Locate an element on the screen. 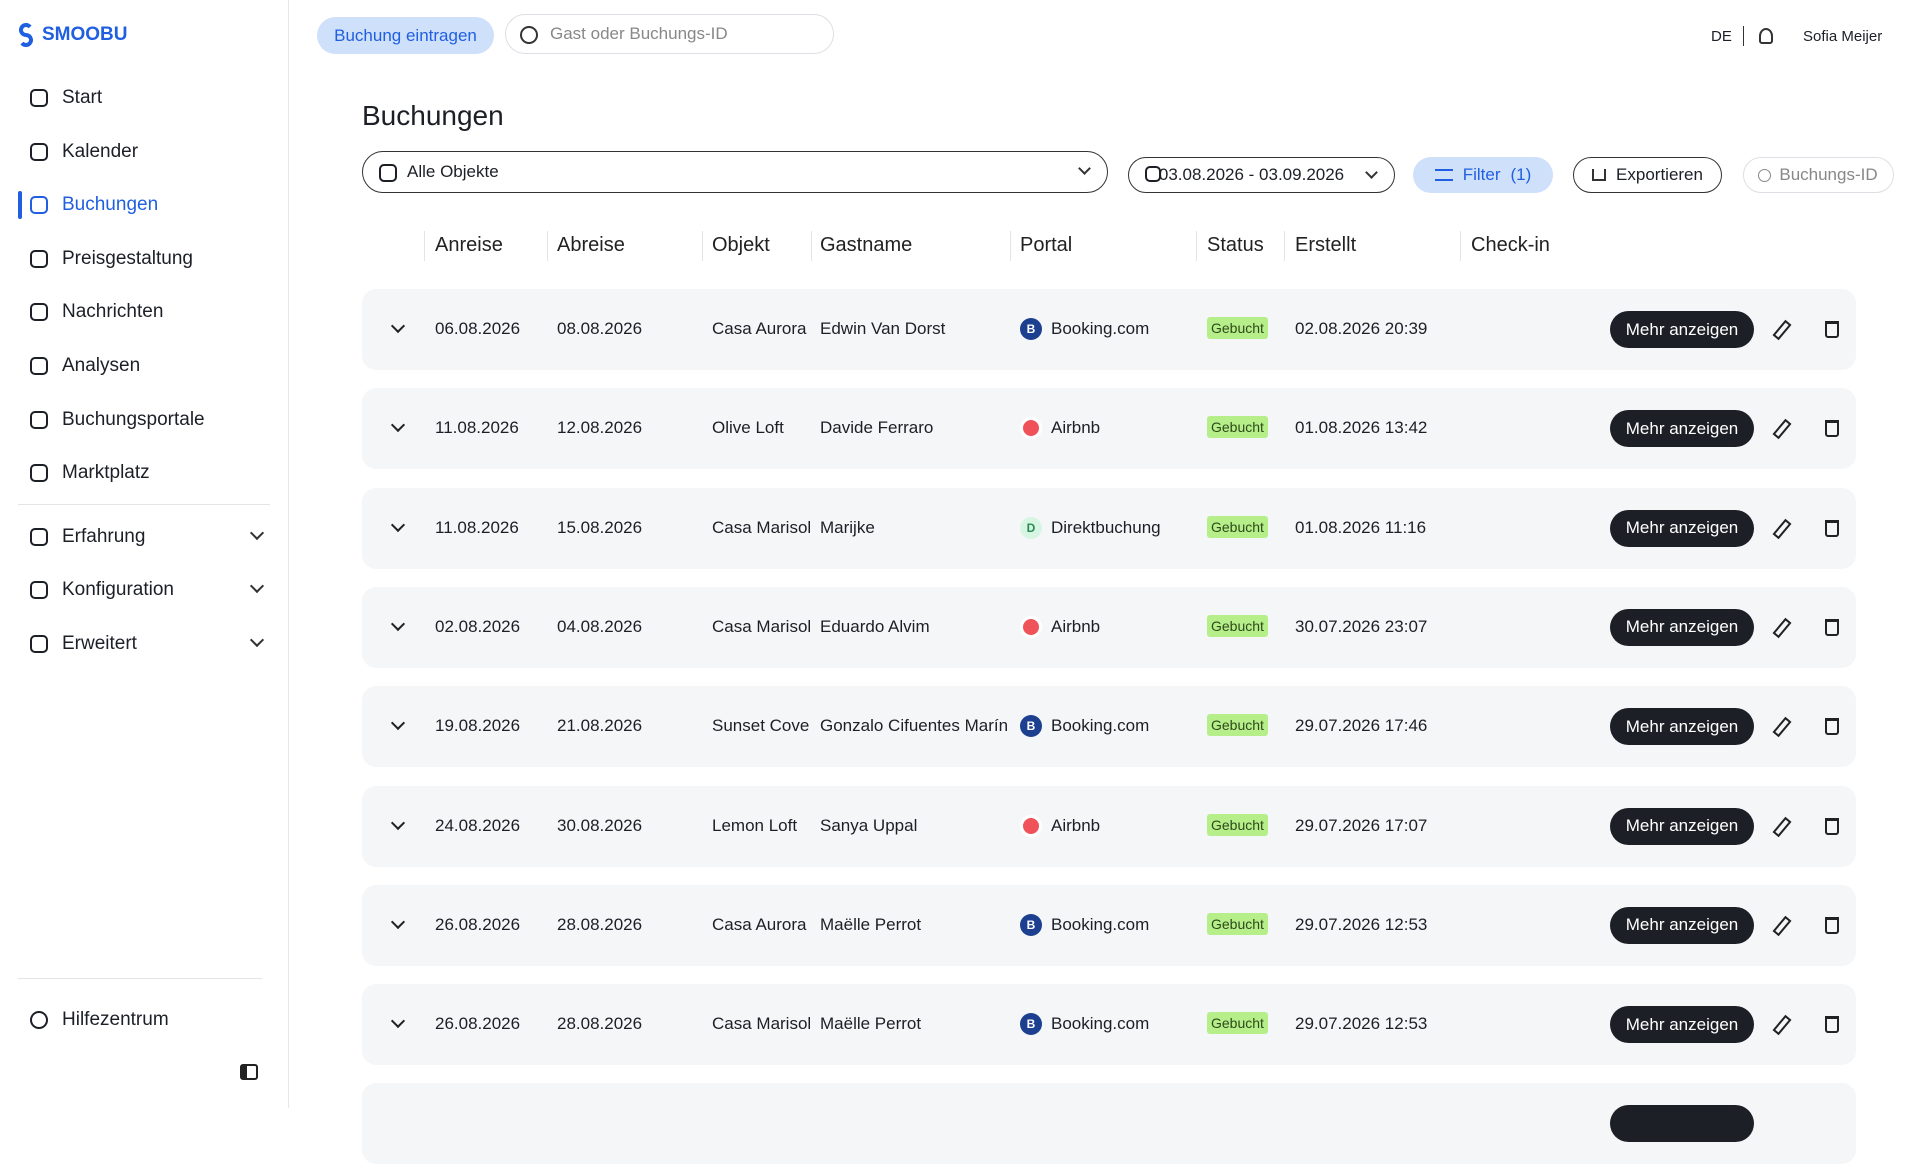 This screenshot has height=1164, width=1920. nav-label: Buchungen is located at coordinates (110, 204).